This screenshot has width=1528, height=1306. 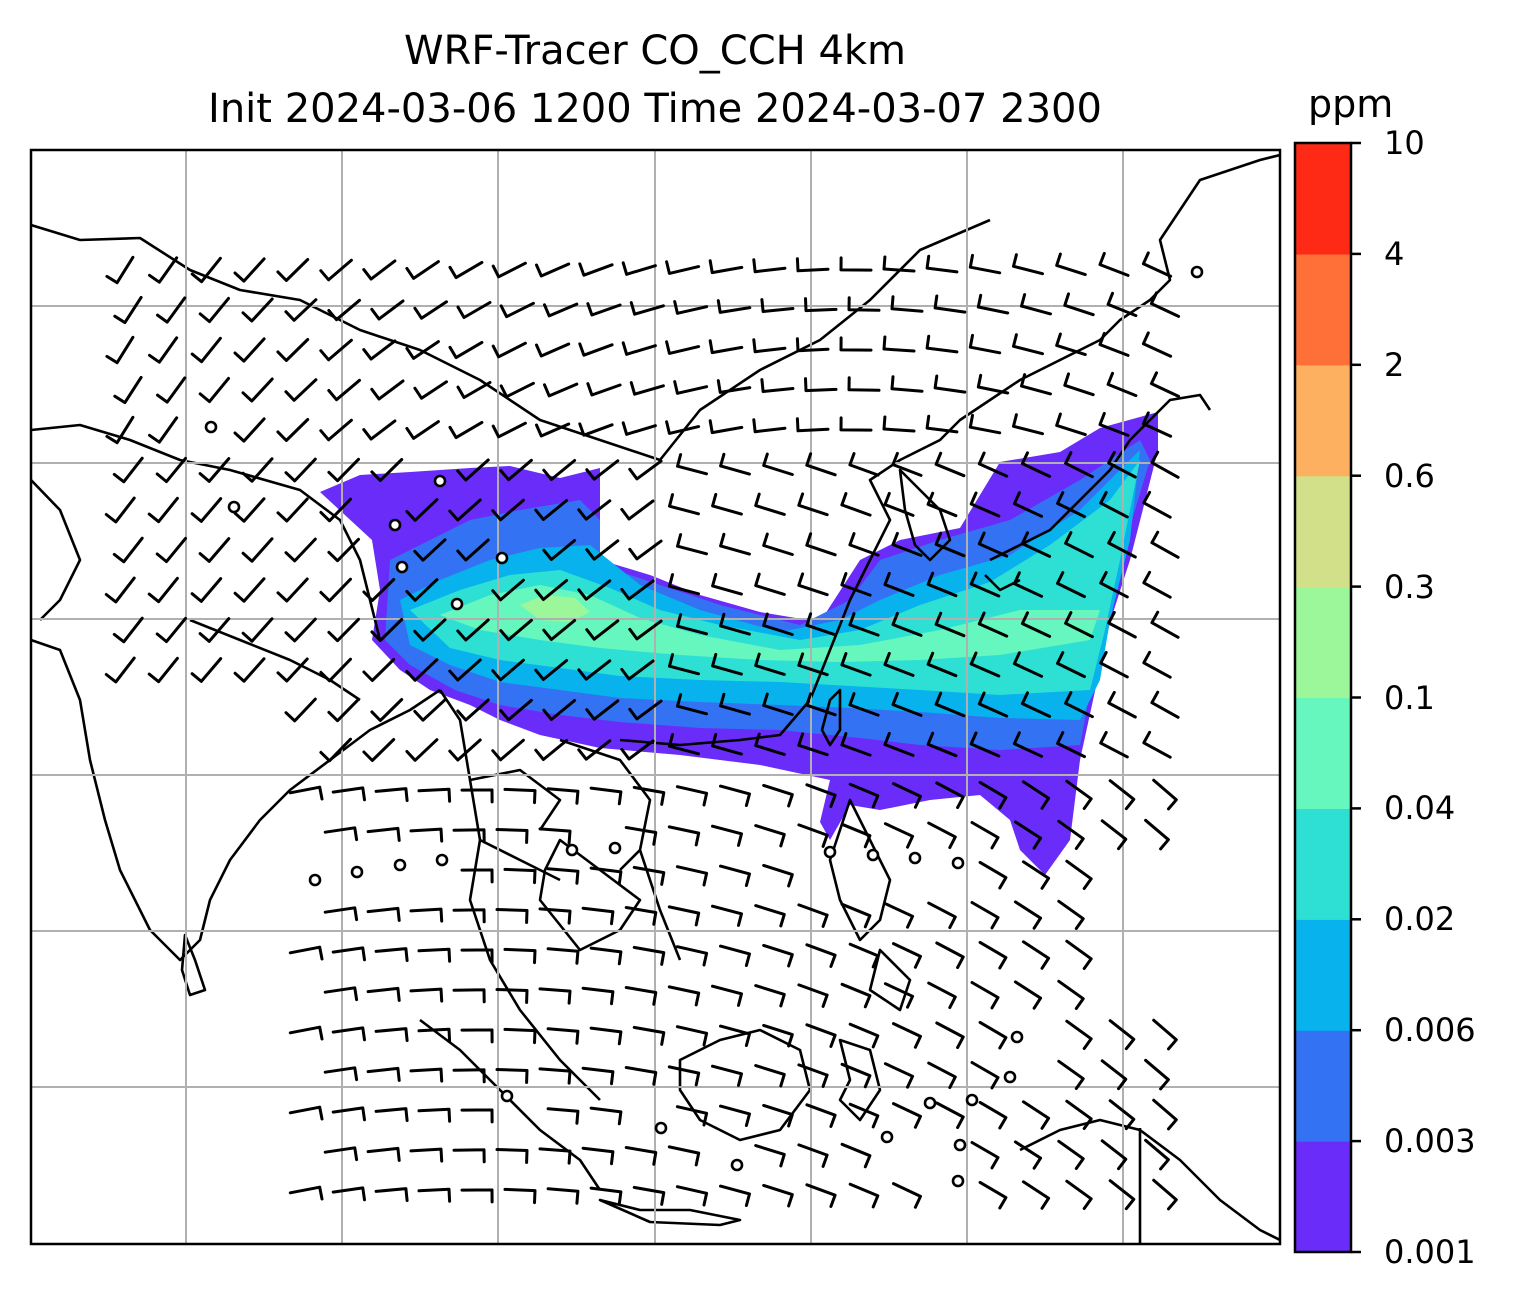 What do you see at coordinates (519, 895) in the screenshot?
I see `coastline-indochina` at bounding box center [519, 895].